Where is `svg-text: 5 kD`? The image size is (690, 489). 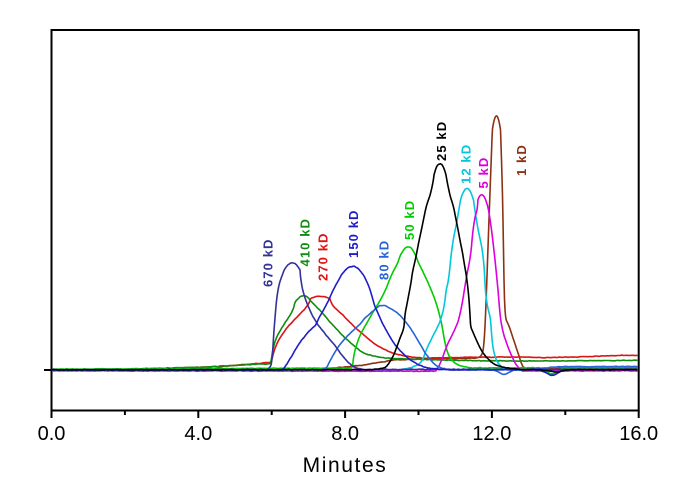 svg-text: 5 kD is located at coordinates (483, 173).